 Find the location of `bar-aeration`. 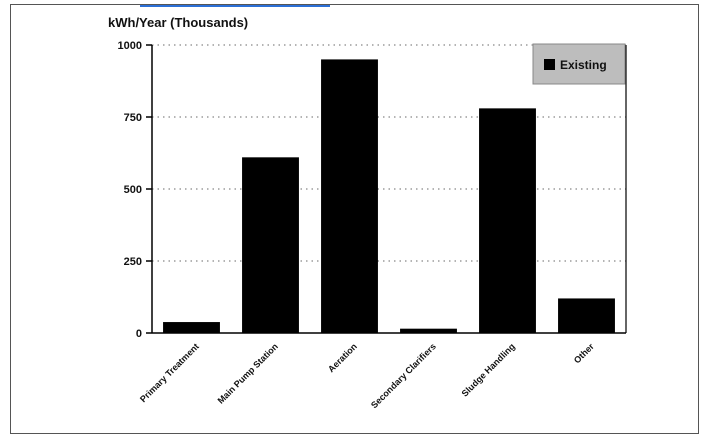

bar-aeration is located at coordinates (349, 196).